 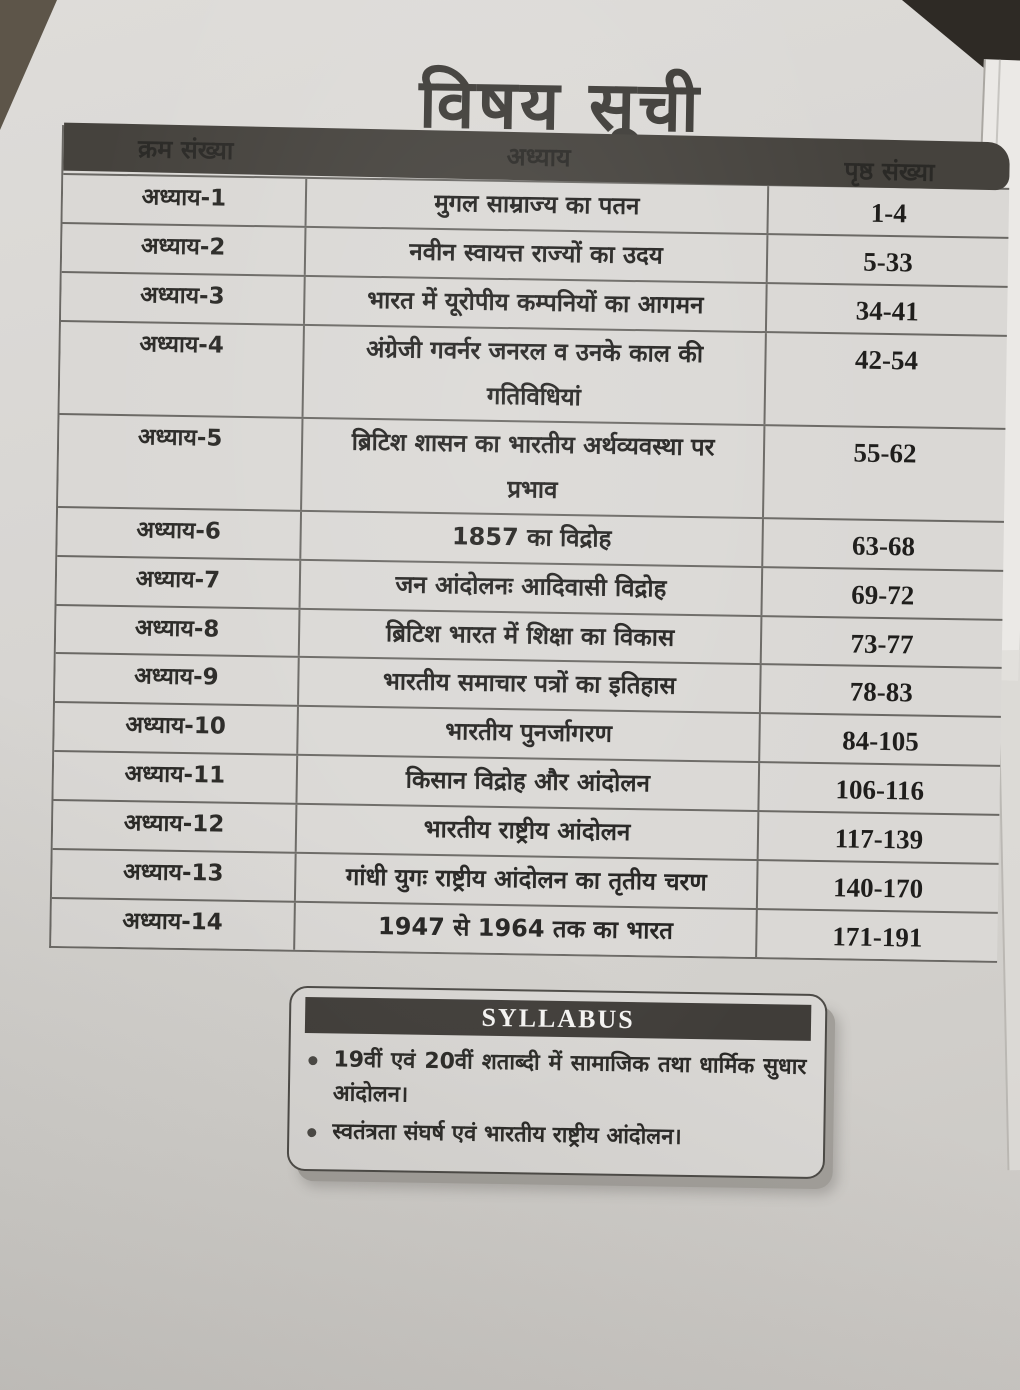 What do you see at coordinates (173, 924) in the screenshot?
I see `chapter-number-cell: अध्याय-14` at bounding box center [173, 924].